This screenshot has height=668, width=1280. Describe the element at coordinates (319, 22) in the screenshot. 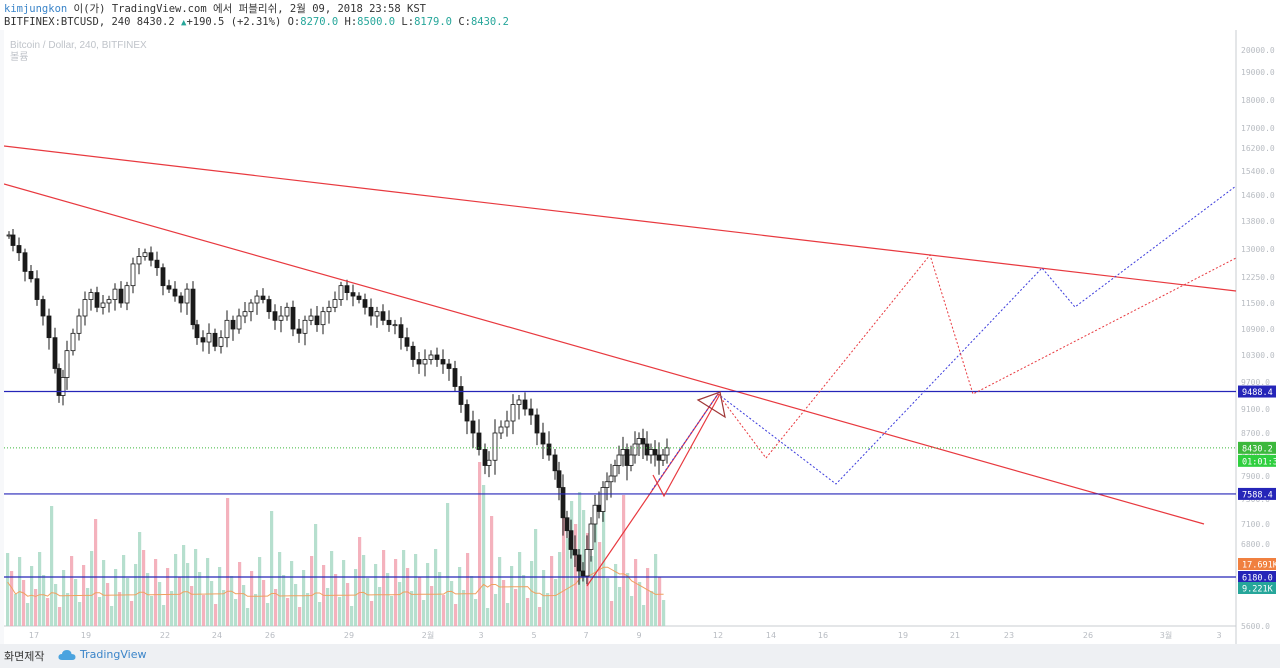

I see `open-value: 8270.0` at that location.